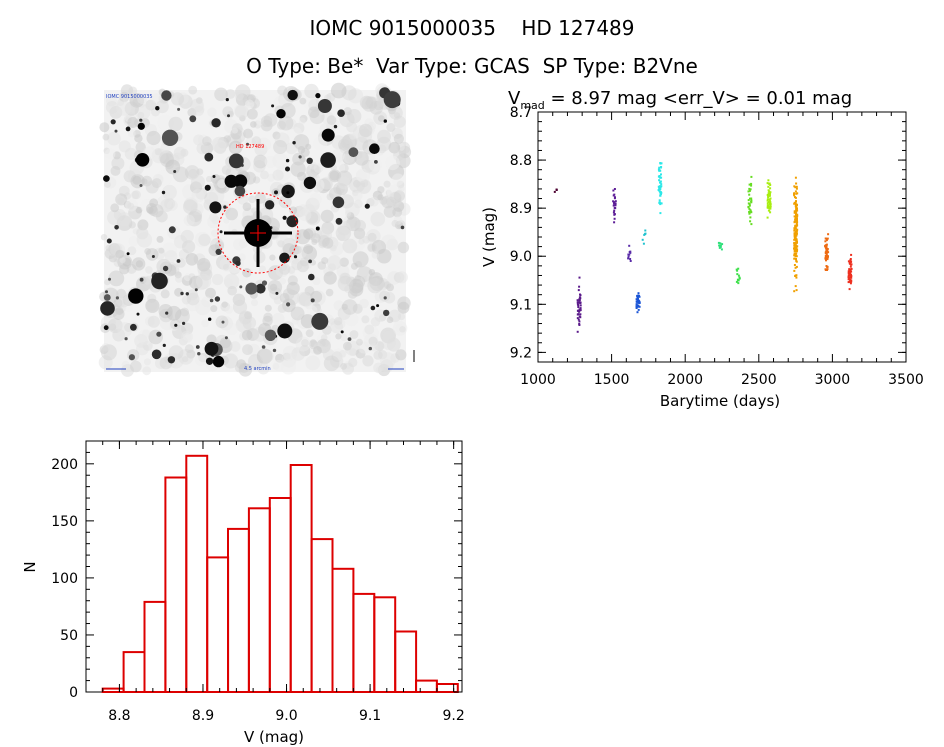  What do you see at coordinates (703, 247) in the screenshot?
I see `lightcurve-points` at bounding box center [703, 247].